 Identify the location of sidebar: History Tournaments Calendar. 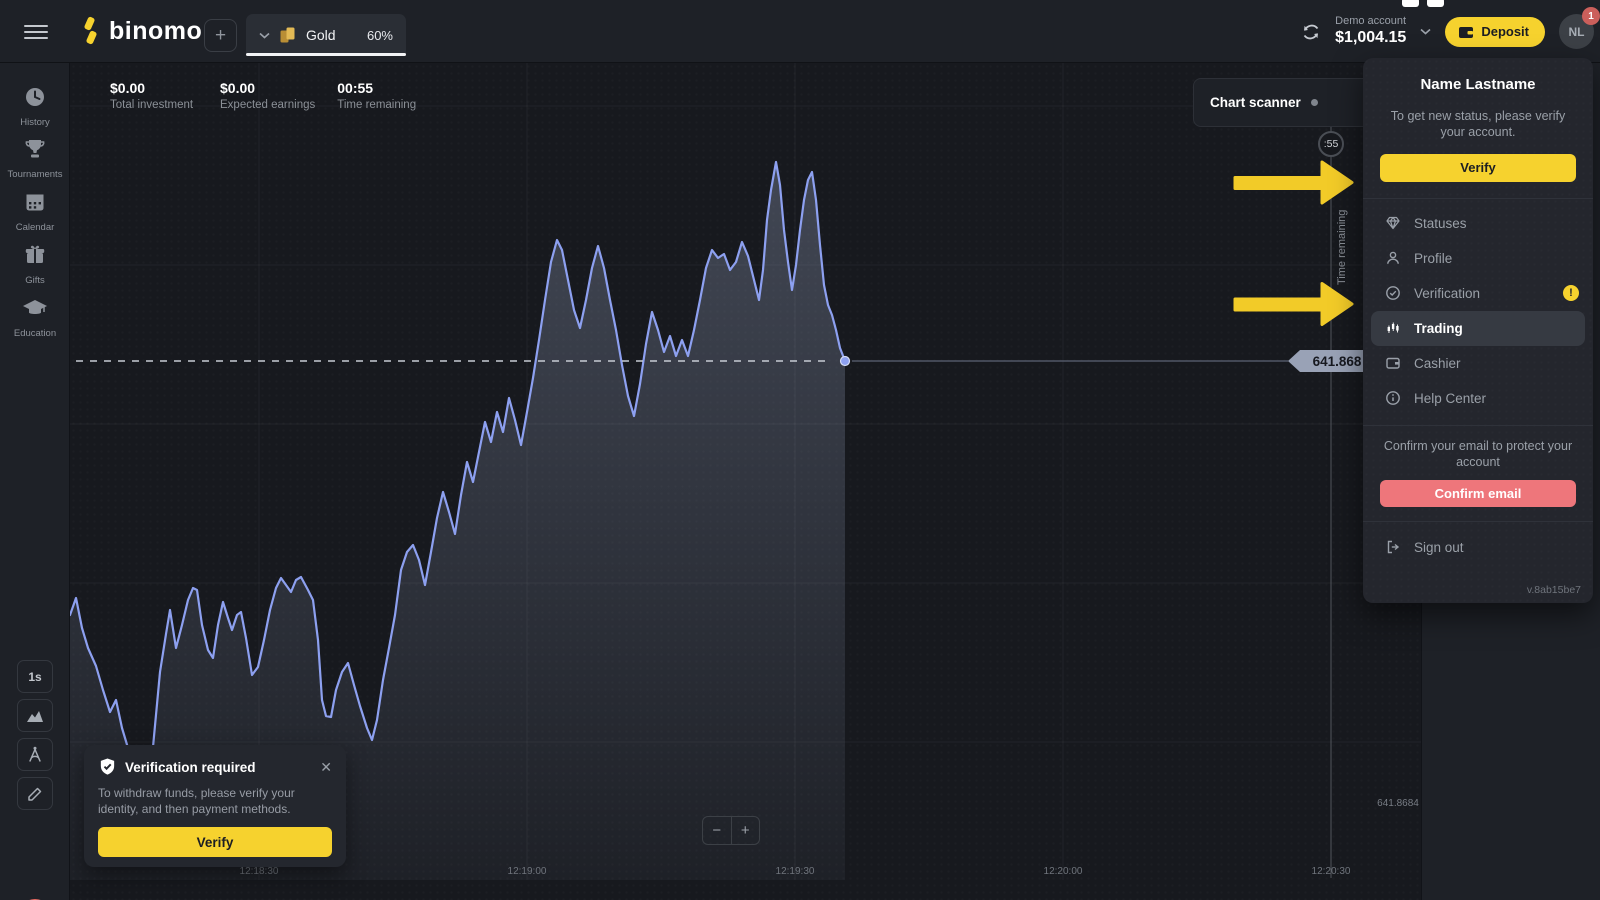
(35, 481).